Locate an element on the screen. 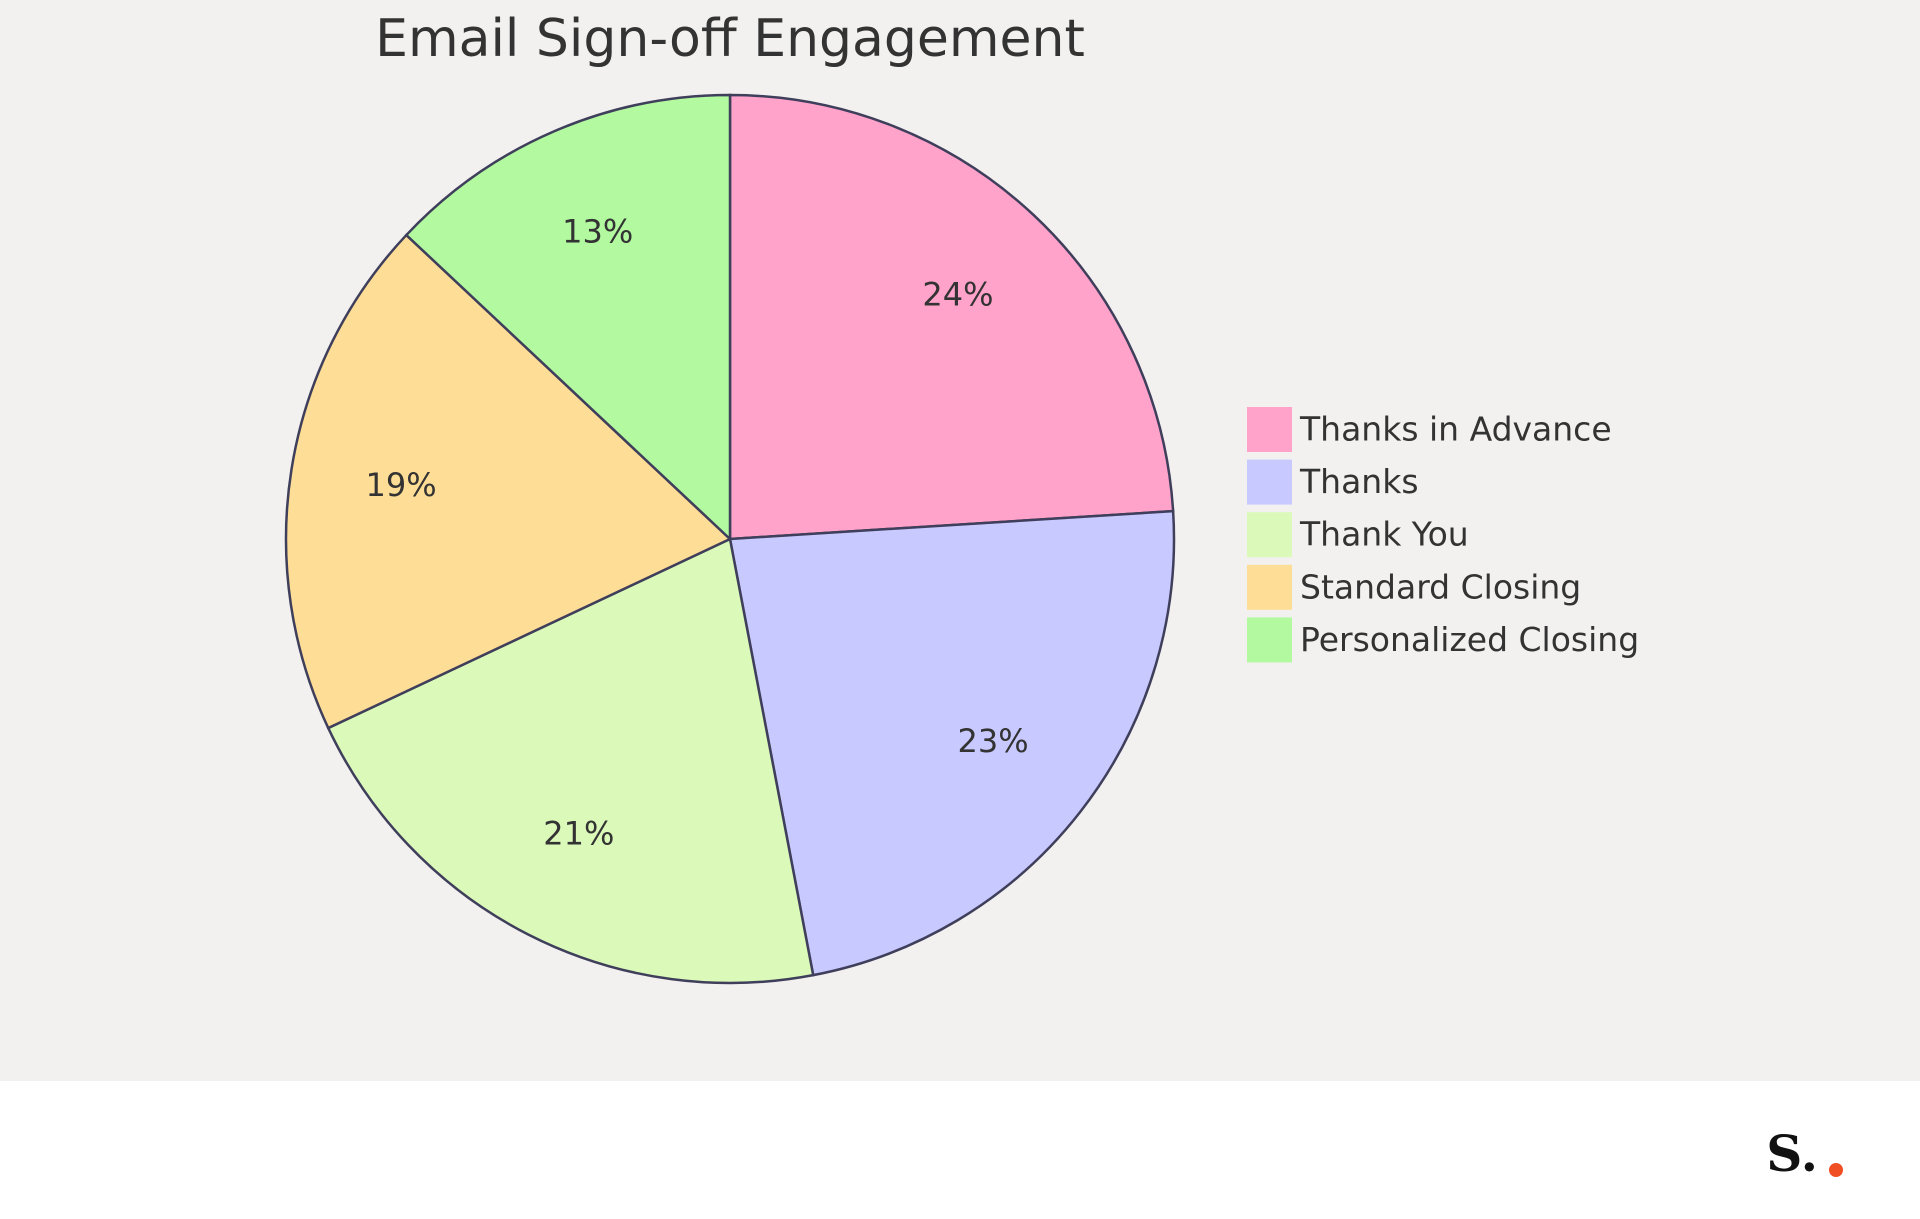 The height and width of the screenshot is (1219, 1920). legend-label: Standard Closing is located at coordinates (1440, 586).